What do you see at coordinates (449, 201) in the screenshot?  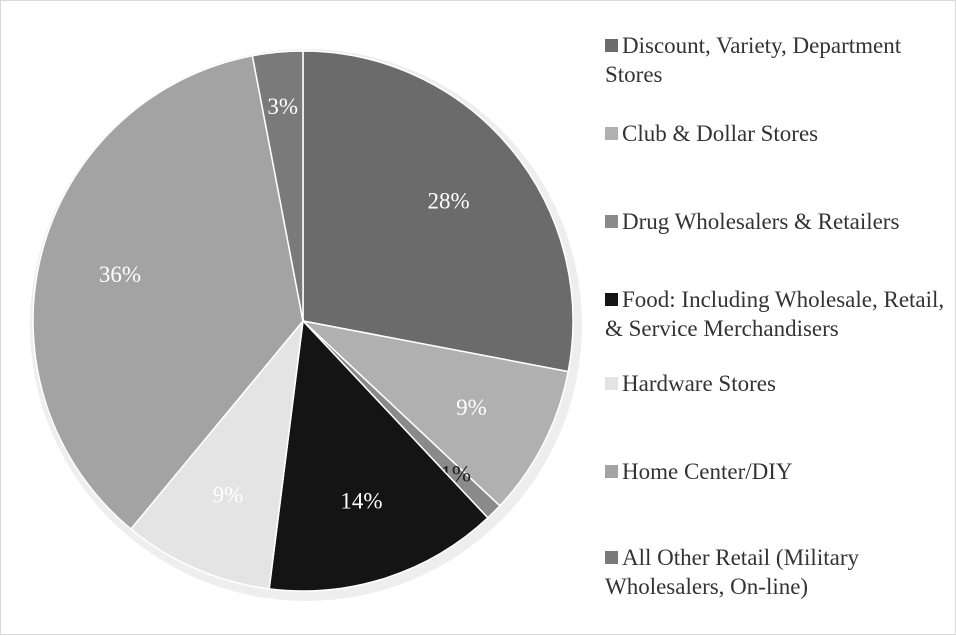 I see `data-label-0: 28%` at bounding box center [449, 201].